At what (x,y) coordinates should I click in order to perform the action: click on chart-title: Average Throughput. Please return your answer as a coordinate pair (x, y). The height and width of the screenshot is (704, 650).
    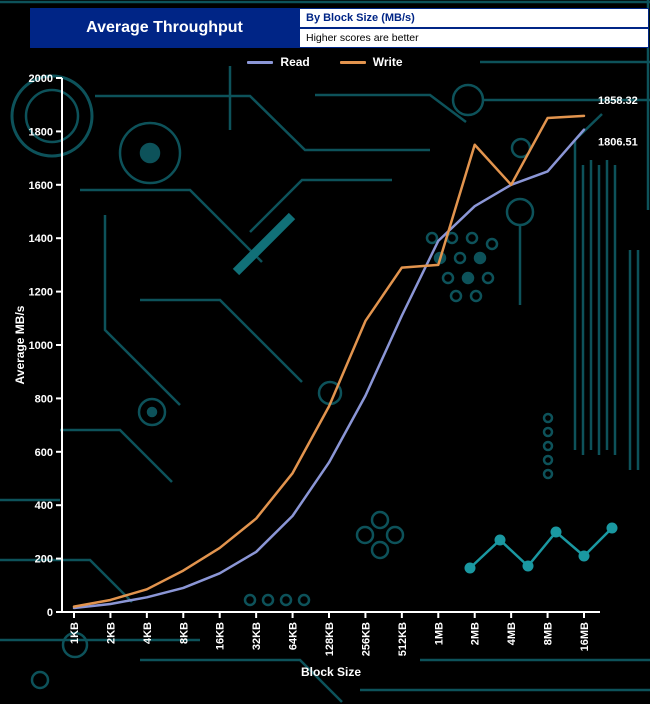
    Looking at the image, I should click on (164, 27).